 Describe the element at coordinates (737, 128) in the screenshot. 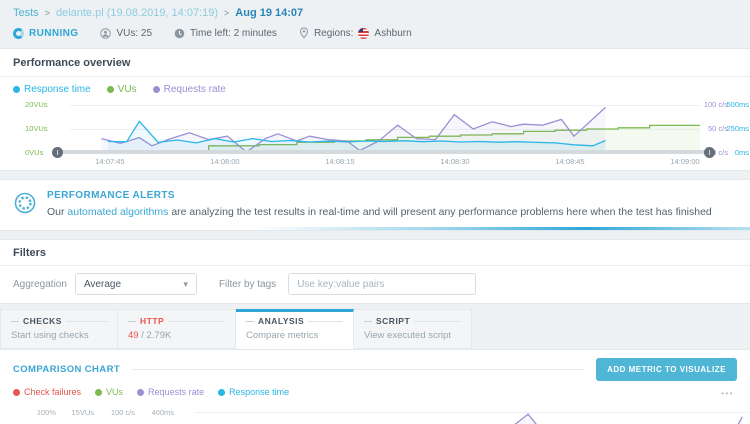

I see `y-axis-ms-tick: 250ms` at that location.